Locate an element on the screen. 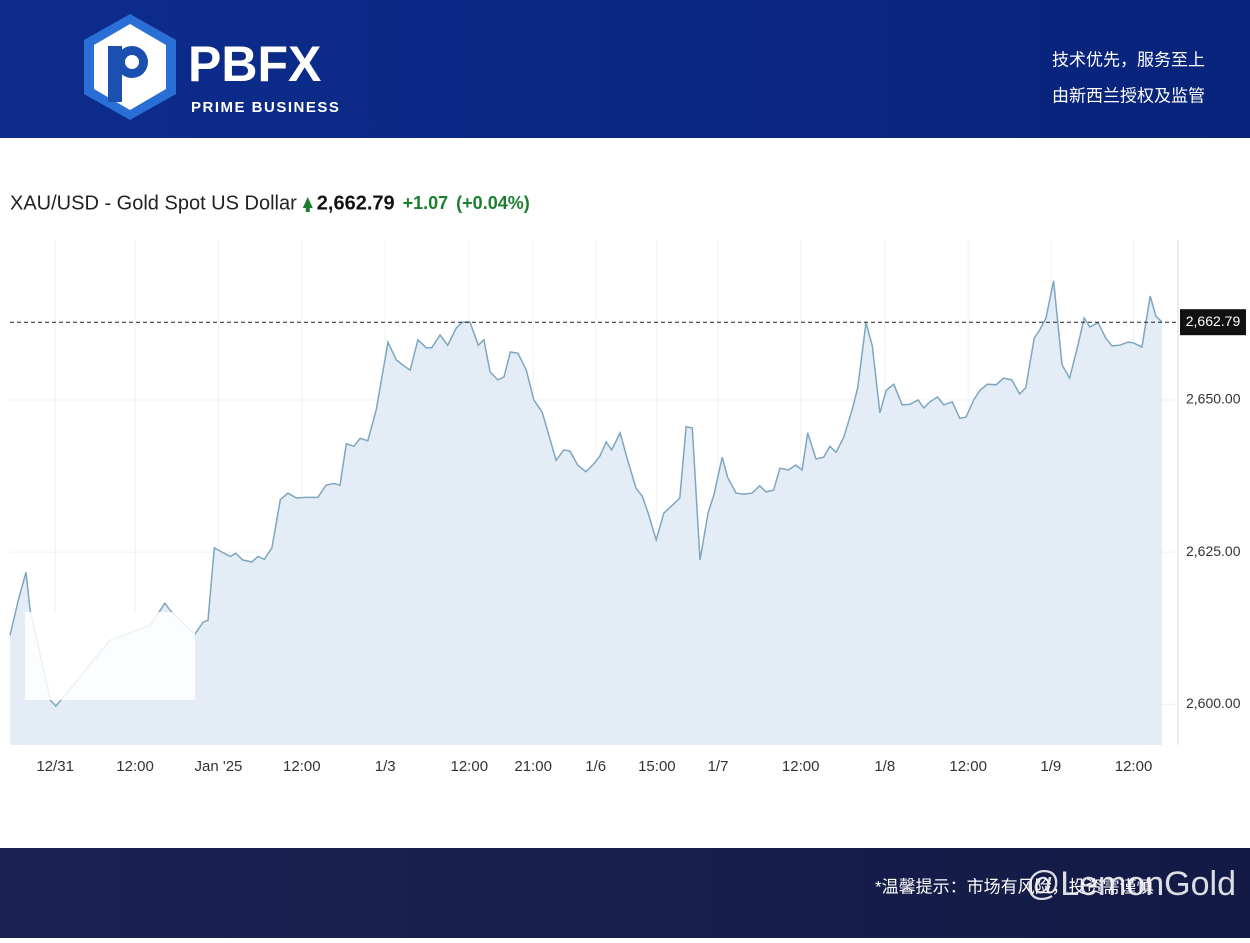  x-tick-label: Jan '25 is located at coordinates (218, 766).